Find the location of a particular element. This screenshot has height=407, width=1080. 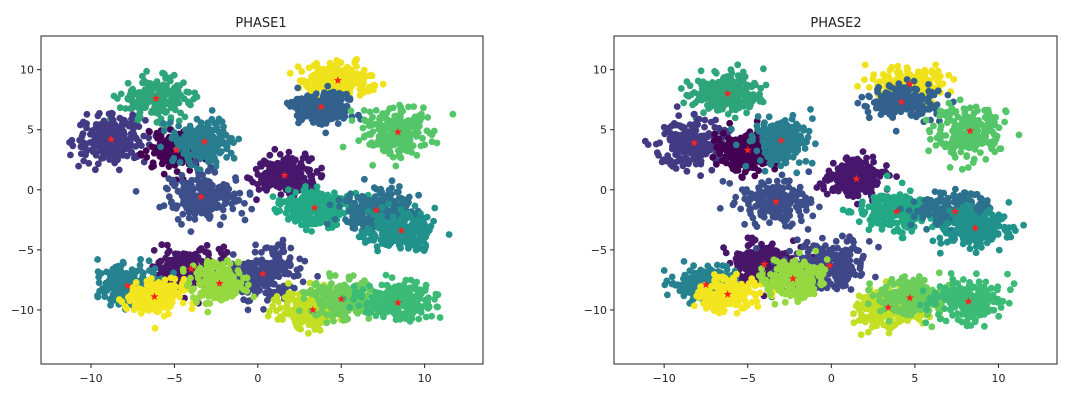

phase2-title: PHASE2 is located at coordinates (835, 23).